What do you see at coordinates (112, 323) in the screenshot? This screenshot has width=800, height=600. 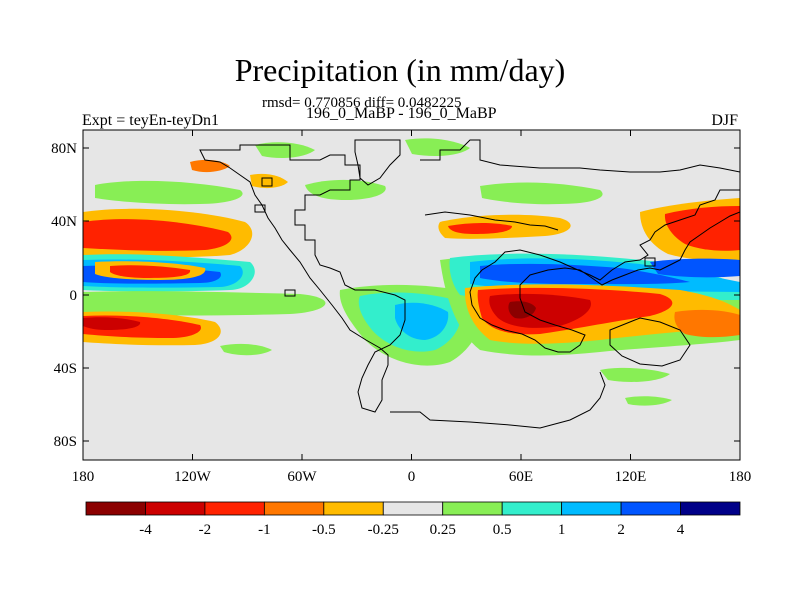 I see `field-s-pacific-darkred` at bounding box center [112, 323].